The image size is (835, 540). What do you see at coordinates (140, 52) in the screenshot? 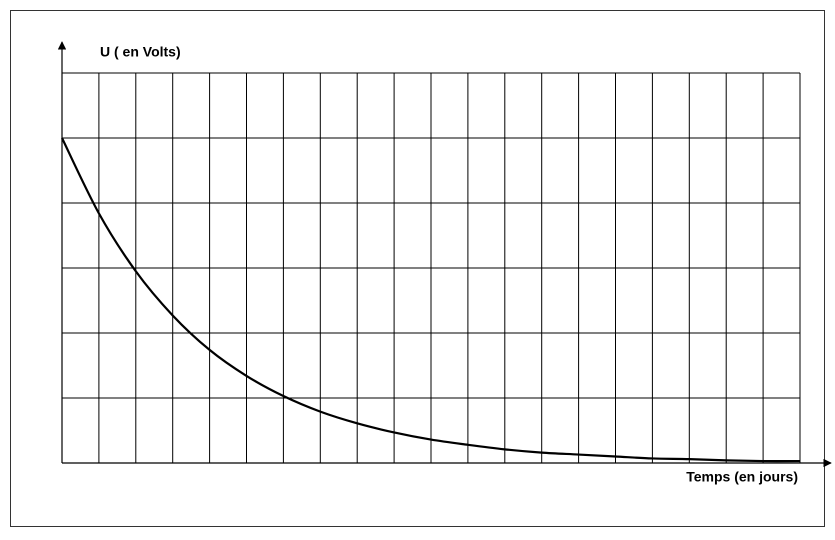
I see `y-axis-label: U ( en Volts)` at bounding box center [140, 52].